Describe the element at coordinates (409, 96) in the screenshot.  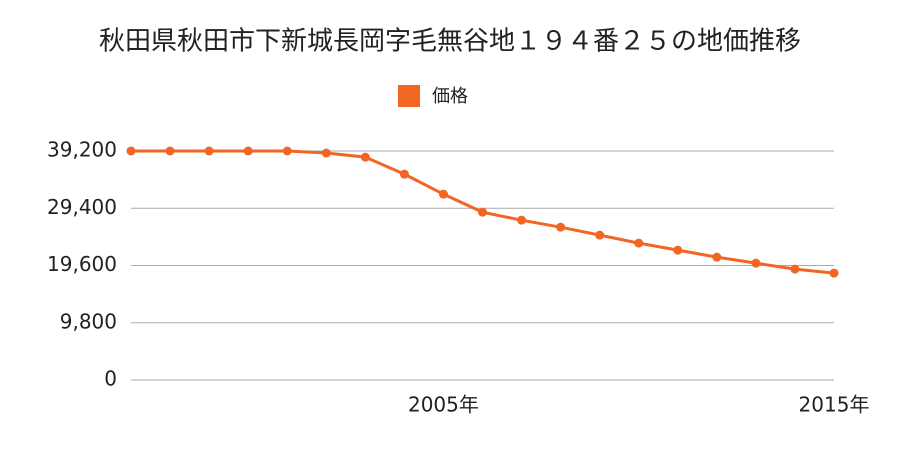
I see `legend-swatch` at that location.